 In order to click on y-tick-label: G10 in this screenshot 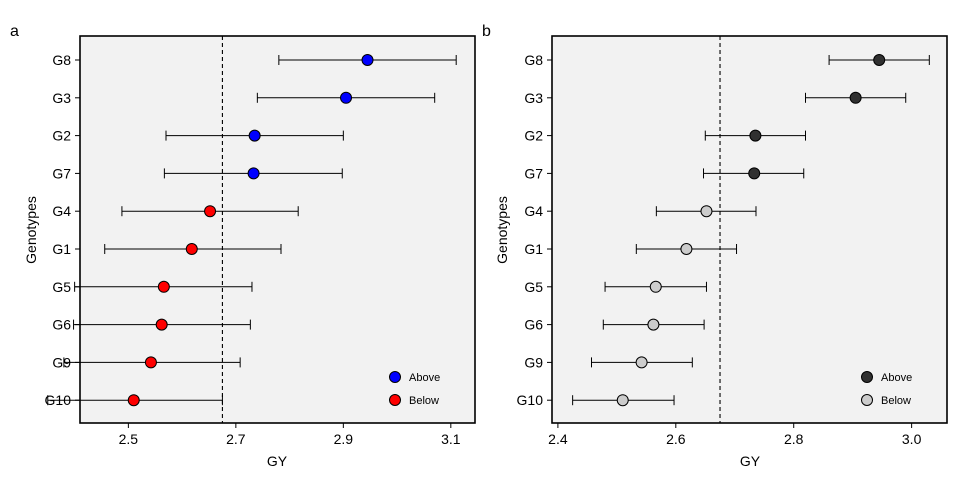, I will do `click(530, 400)`.